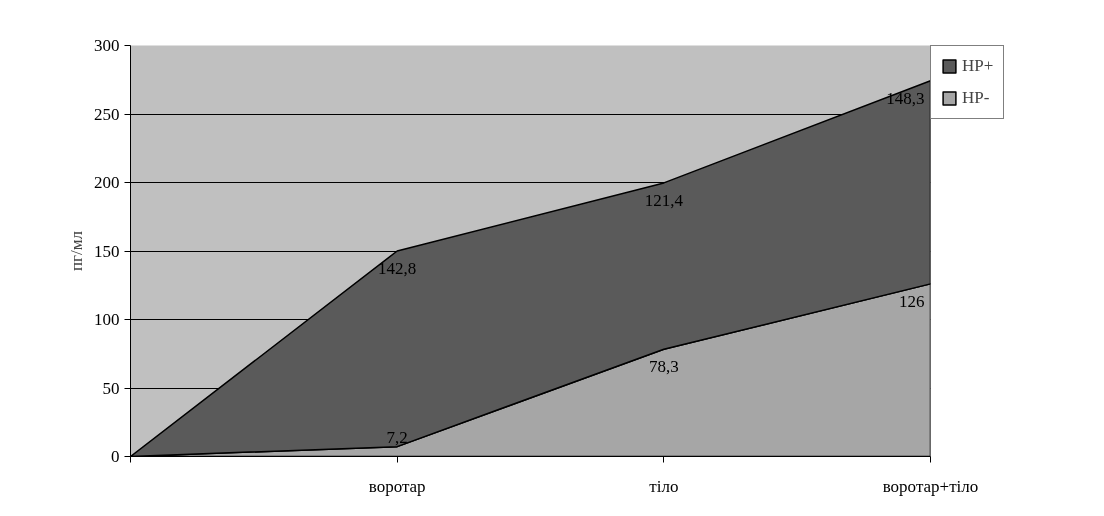 The height and width of the screenshot is (516, 1104). Describe the element at coordinates (663, 367) in the screenshot. I see `data-label: 78,3` at that location.